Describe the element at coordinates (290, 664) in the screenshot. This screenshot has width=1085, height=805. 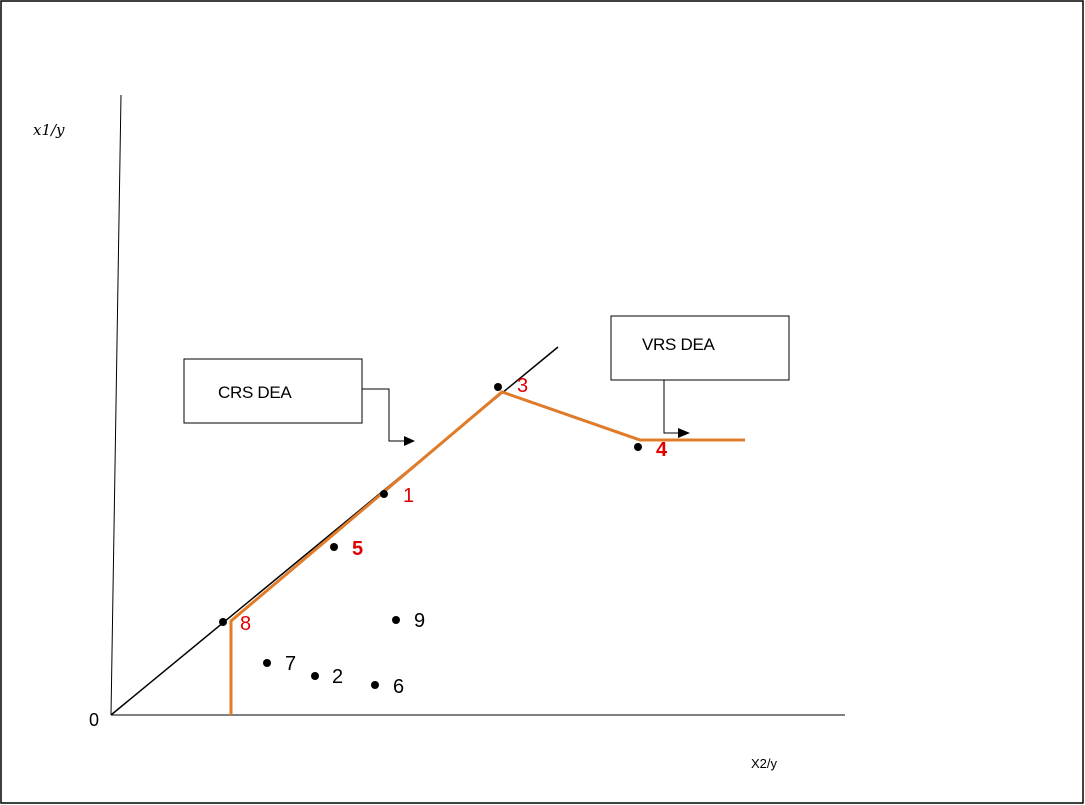
I see `dmu-label-7: 7` at that location.